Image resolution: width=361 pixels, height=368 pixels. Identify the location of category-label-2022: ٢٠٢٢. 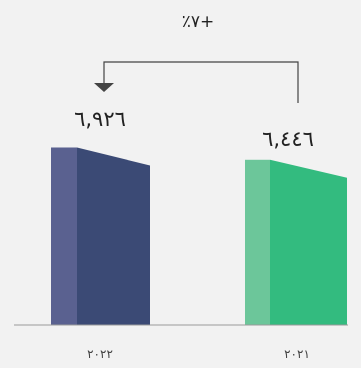
(100, 354).